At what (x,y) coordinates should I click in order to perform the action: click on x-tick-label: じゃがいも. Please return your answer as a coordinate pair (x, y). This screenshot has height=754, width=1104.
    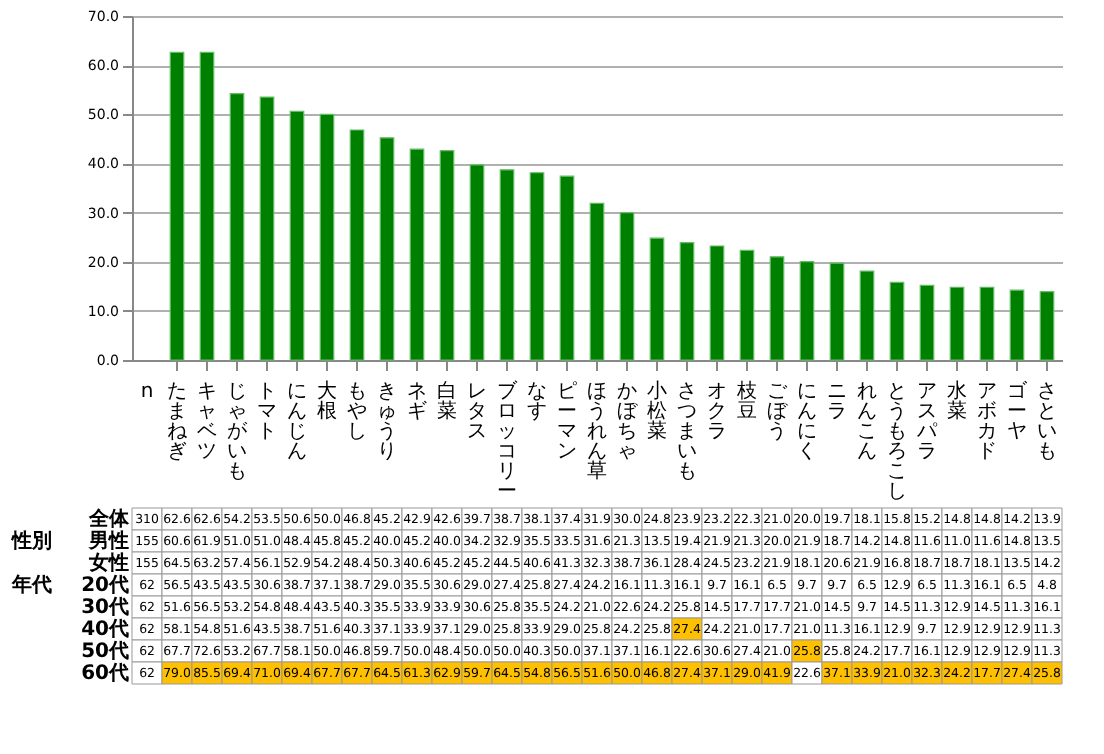
    Looking at the image, I should click on (238, 432).